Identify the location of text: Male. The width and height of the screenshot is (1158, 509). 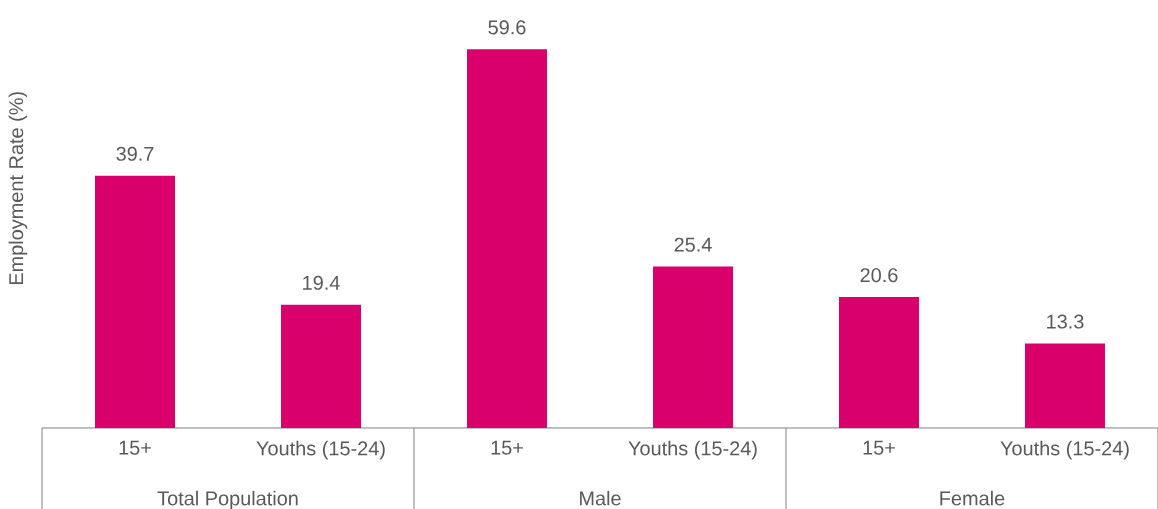
(600, 498).